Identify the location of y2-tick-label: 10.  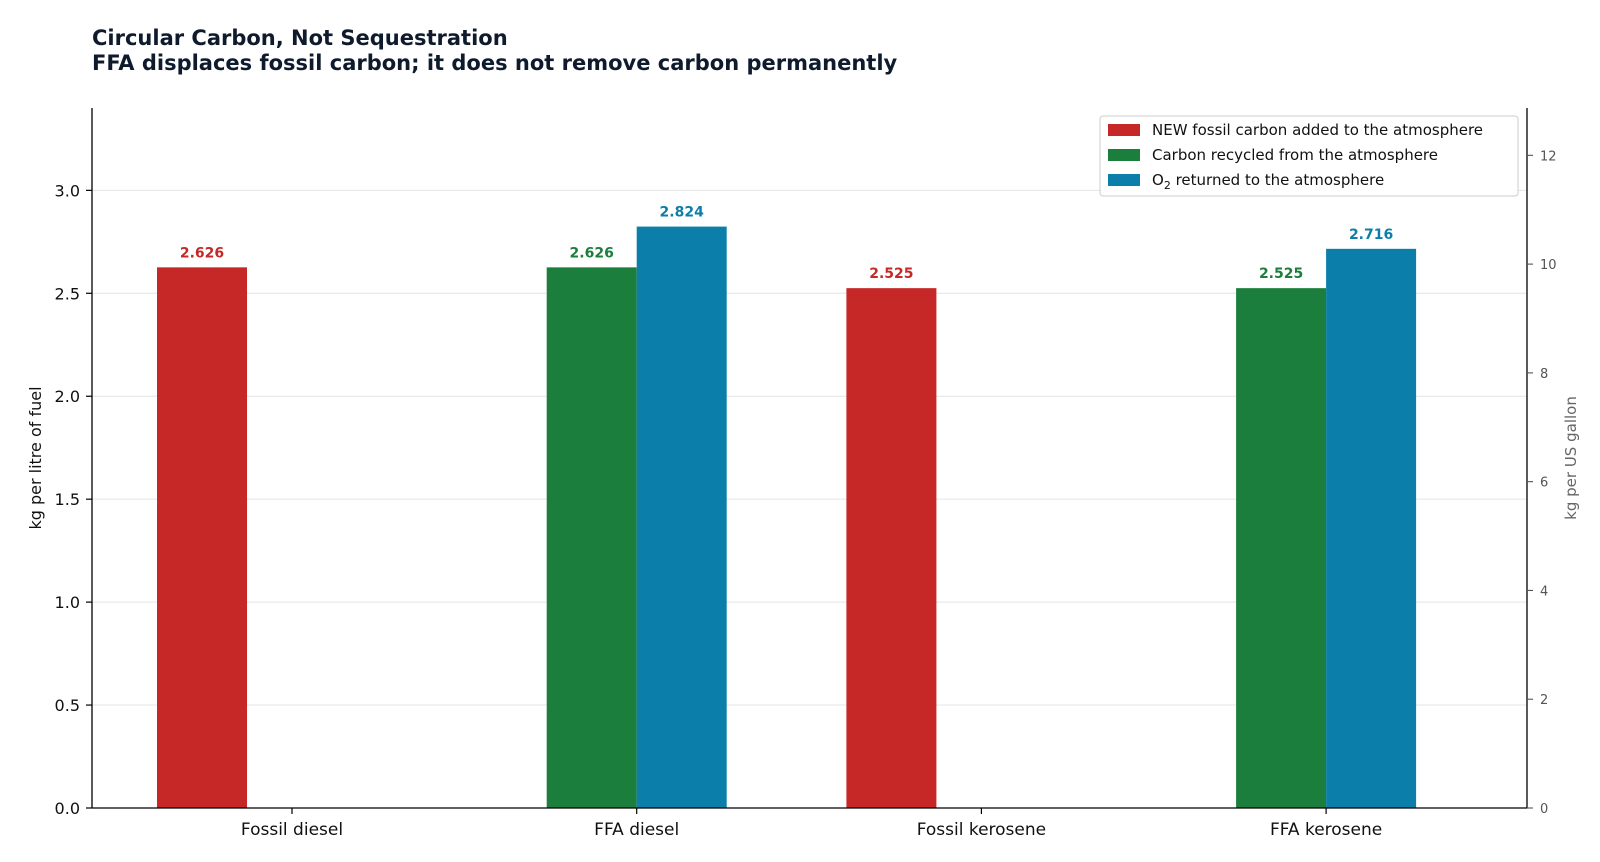
(1548, 265).